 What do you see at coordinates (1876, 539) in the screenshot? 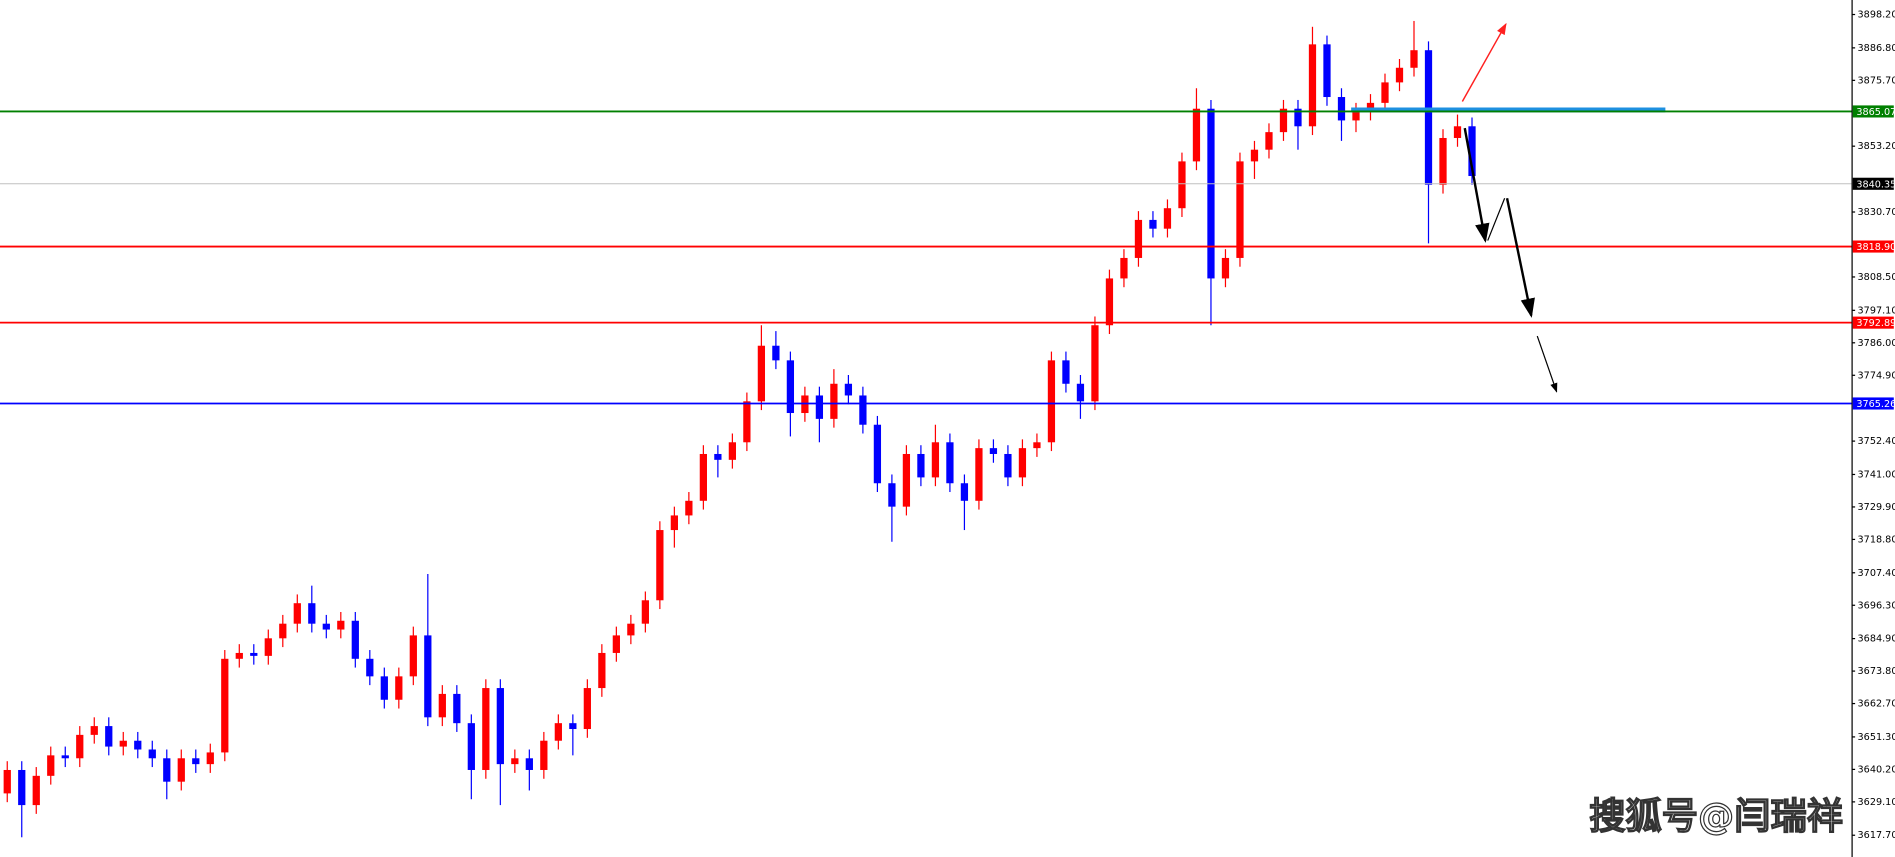
I see `y-tick-label: 3718.80` at bounding box center [1876, 539].